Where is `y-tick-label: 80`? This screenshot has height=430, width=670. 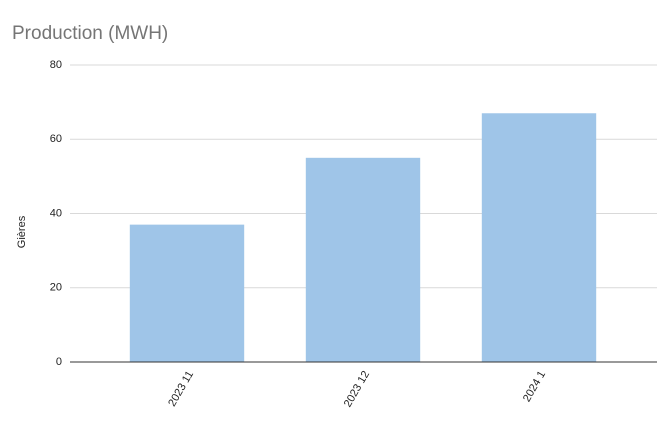
y-tick-label: 80 is located at coordinates (56, 65).